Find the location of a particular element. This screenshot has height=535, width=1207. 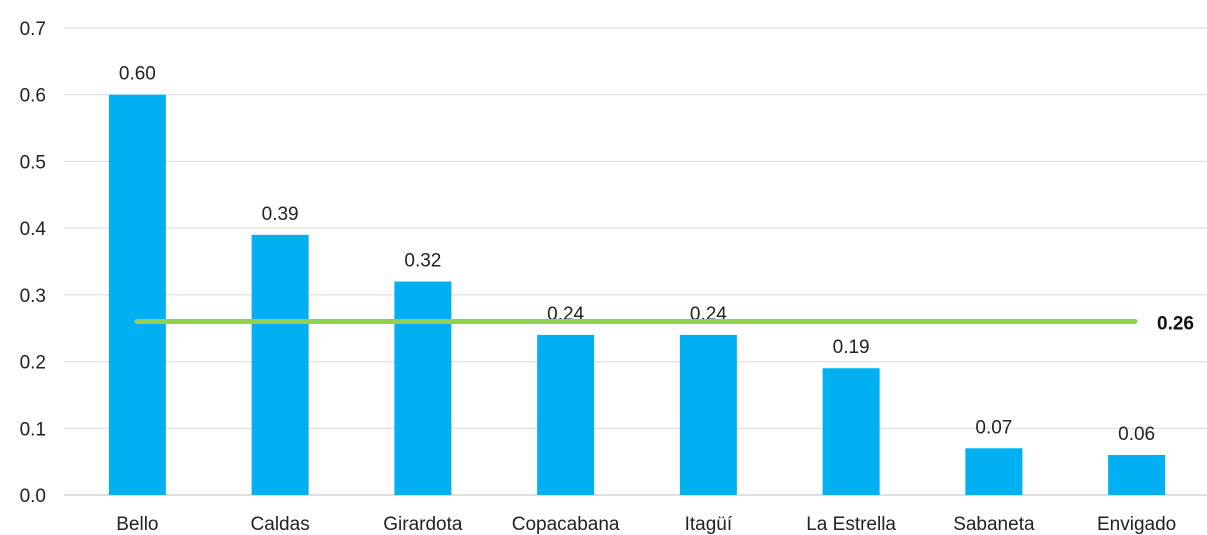

category-label: Caldas is located at coordinates (280, 524).